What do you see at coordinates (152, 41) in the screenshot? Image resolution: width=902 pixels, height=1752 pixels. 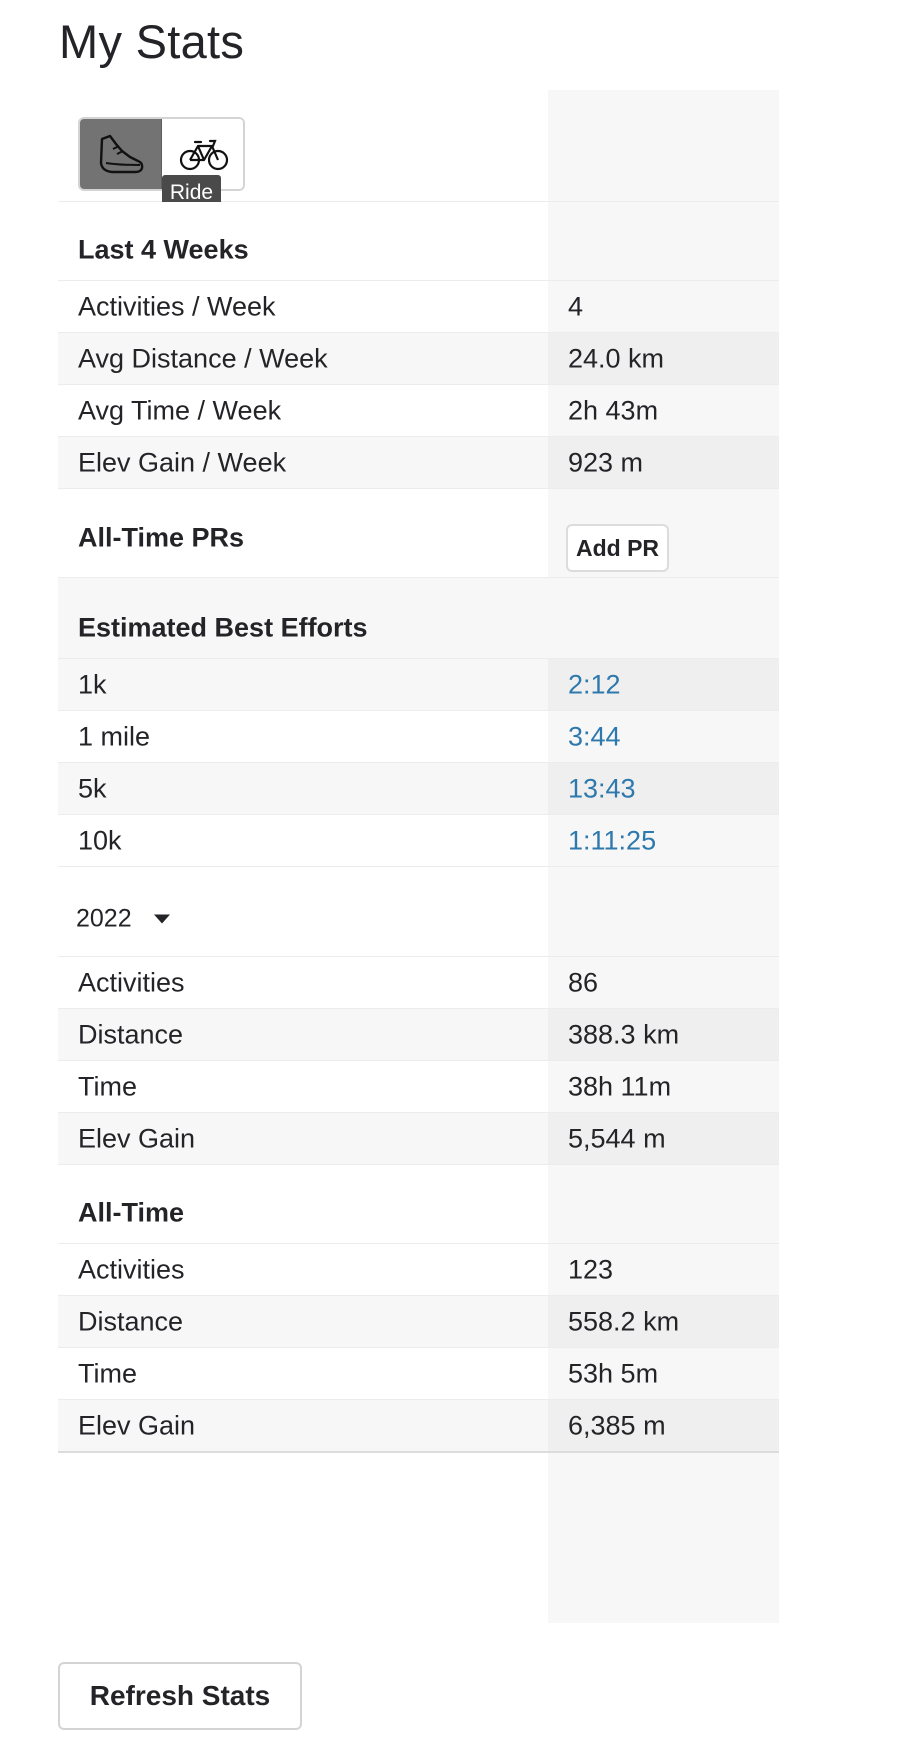 I see `page-title: My Stats` at bounding box center [152, 41].